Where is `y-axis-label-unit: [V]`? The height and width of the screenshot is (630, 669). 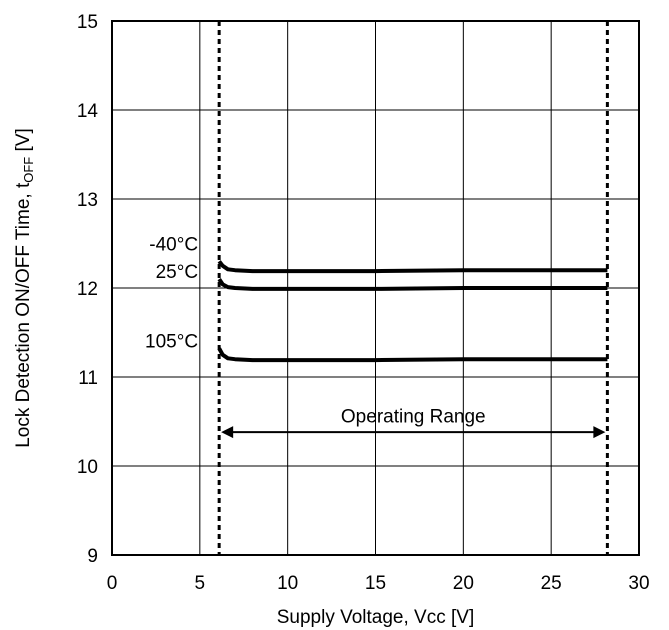
y-axis-label-unit: [V] is located at coordinates (23, 142).